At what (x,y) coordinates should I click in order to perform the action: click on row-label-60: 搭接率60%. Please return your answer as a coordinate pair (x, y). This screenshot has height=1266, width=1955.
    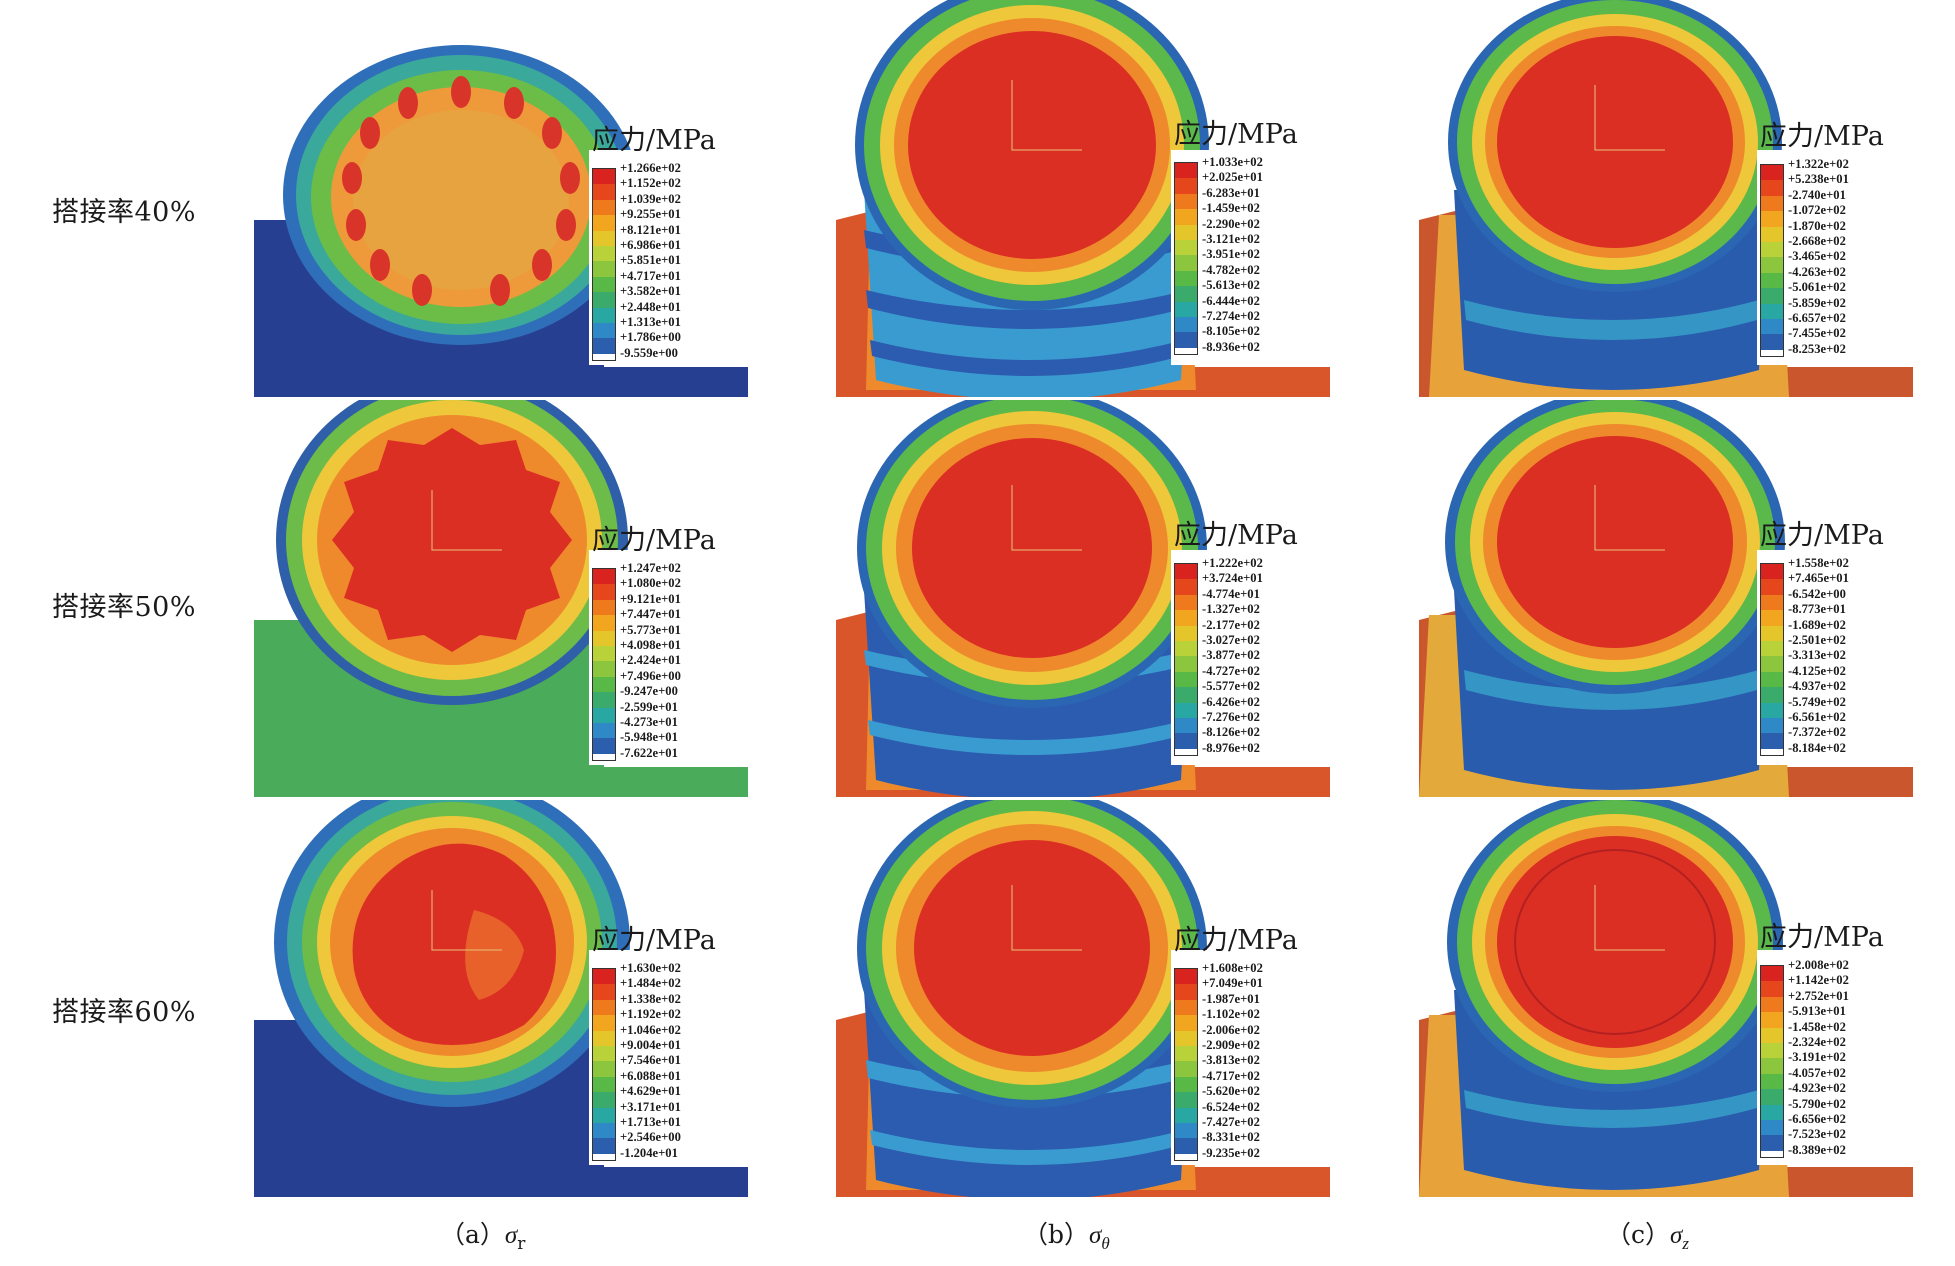
    Looking at the image, I should click on (124, 1012).